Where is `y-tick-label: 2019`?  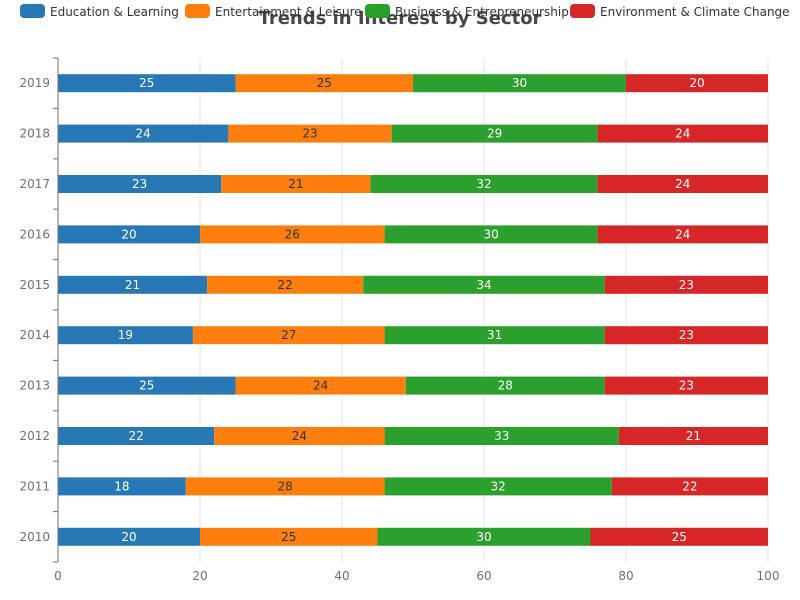 y-tick-label: 2019 is located at coordinates (34, 83).